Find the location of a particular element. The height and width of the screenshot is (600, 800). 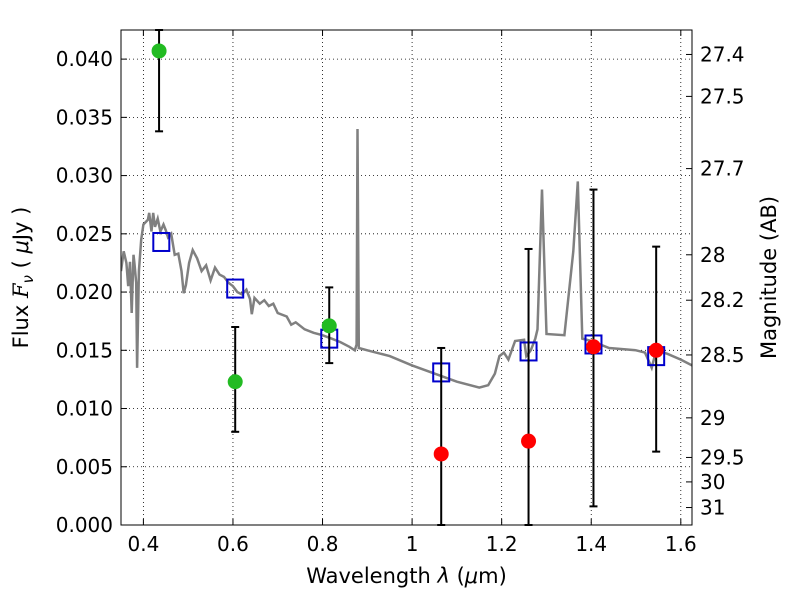

right-tick-label: 30 is located at coordinates (712, 482).